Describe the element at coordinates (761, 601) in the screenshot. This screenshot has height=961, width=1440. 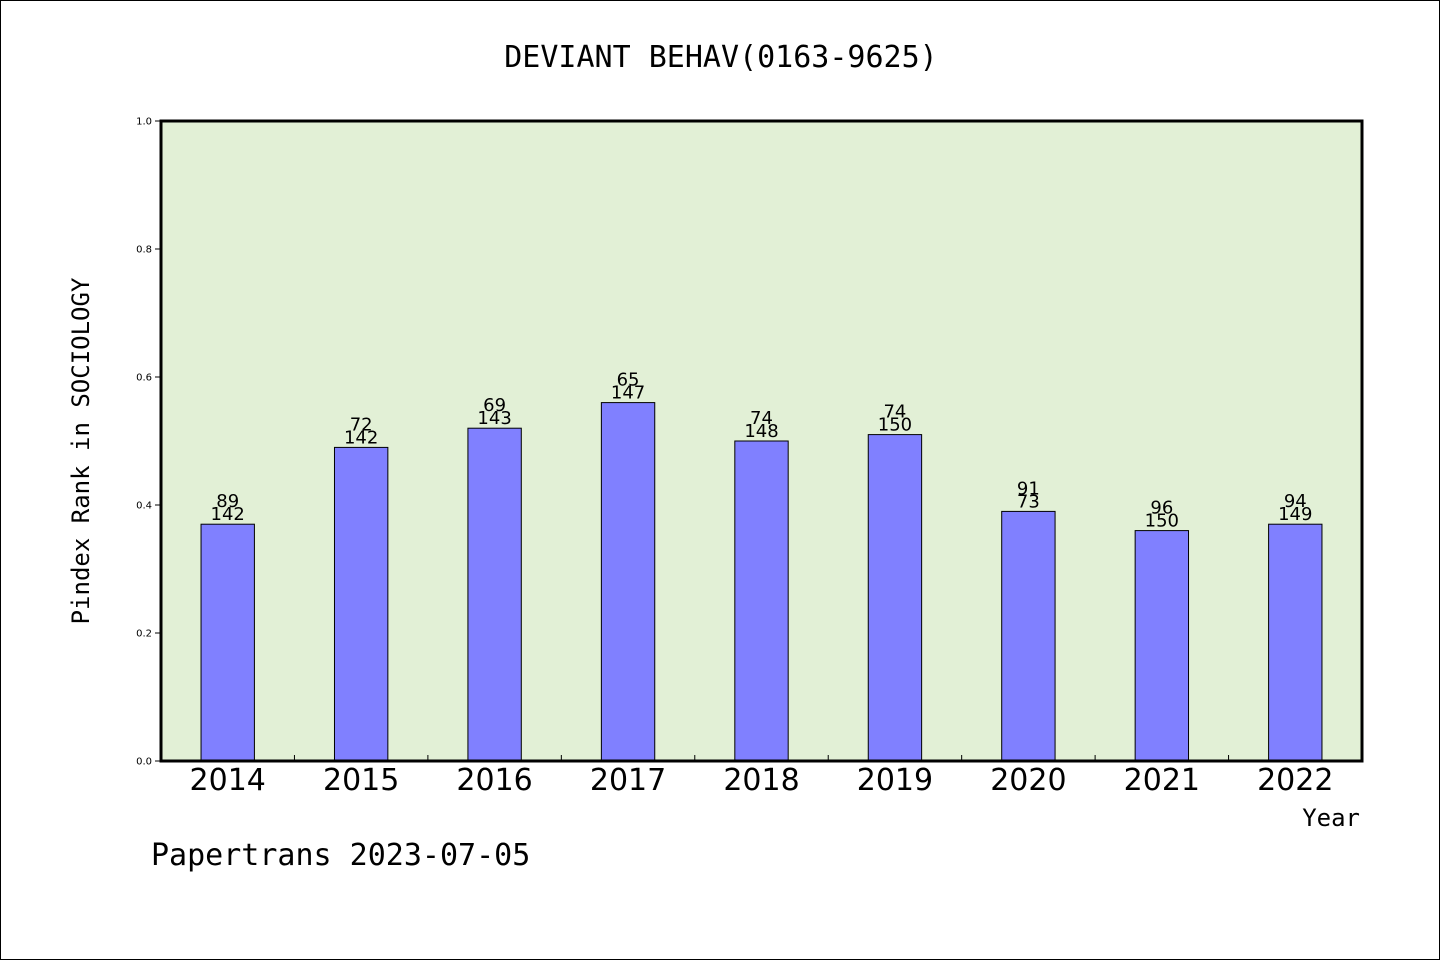
I see `bar-2018` at that location.